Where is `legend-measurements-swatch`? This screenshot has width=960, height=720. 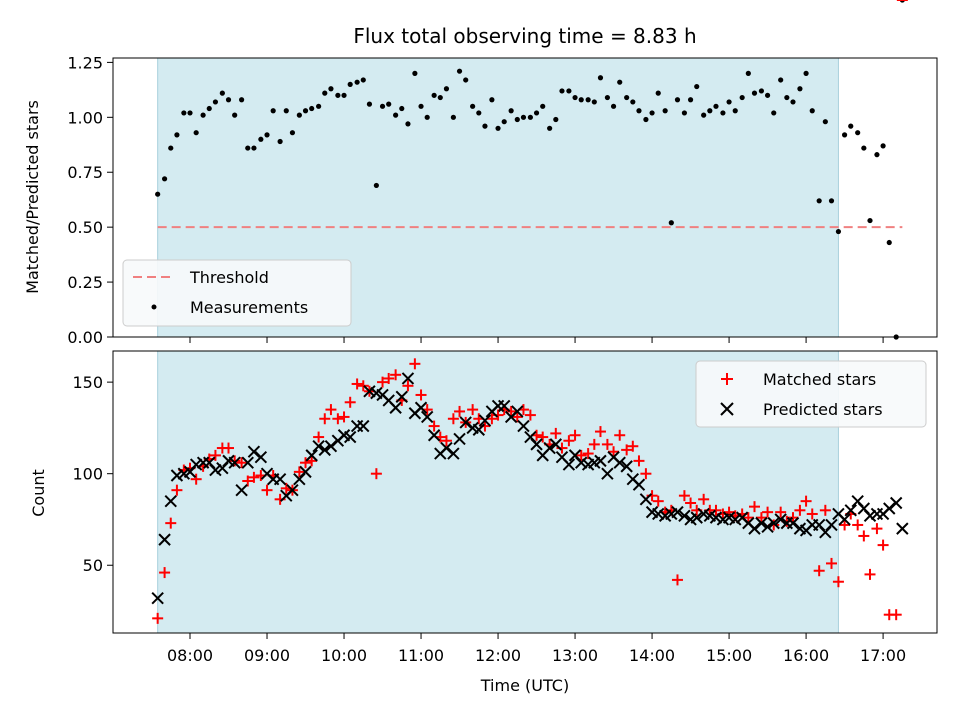
legend-measurements-swatch is located at coordinates (154, 307).